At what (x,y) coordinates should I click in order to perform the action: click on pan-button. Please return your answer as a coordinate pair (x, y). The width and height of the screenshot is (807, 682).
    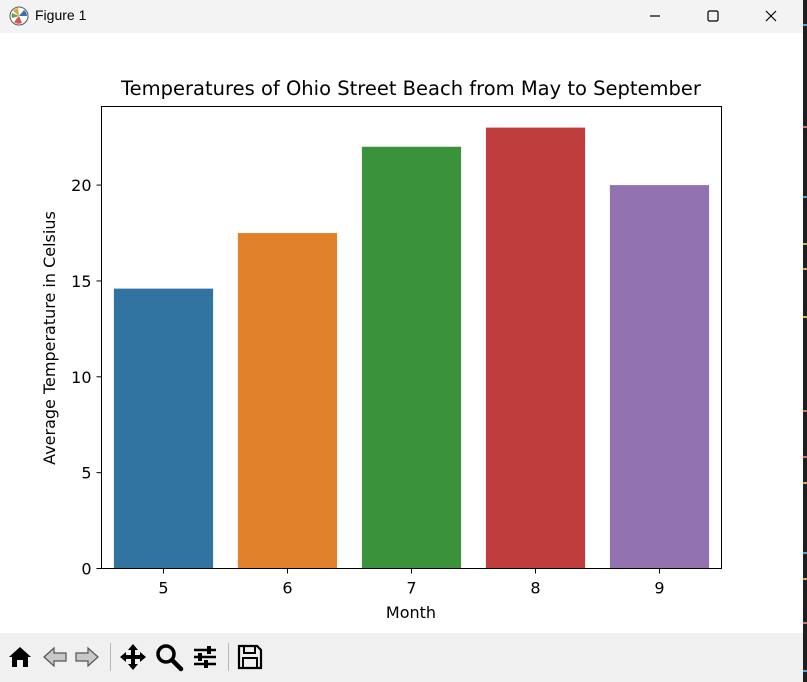
    Looking at the image, I should click on (133, 657).